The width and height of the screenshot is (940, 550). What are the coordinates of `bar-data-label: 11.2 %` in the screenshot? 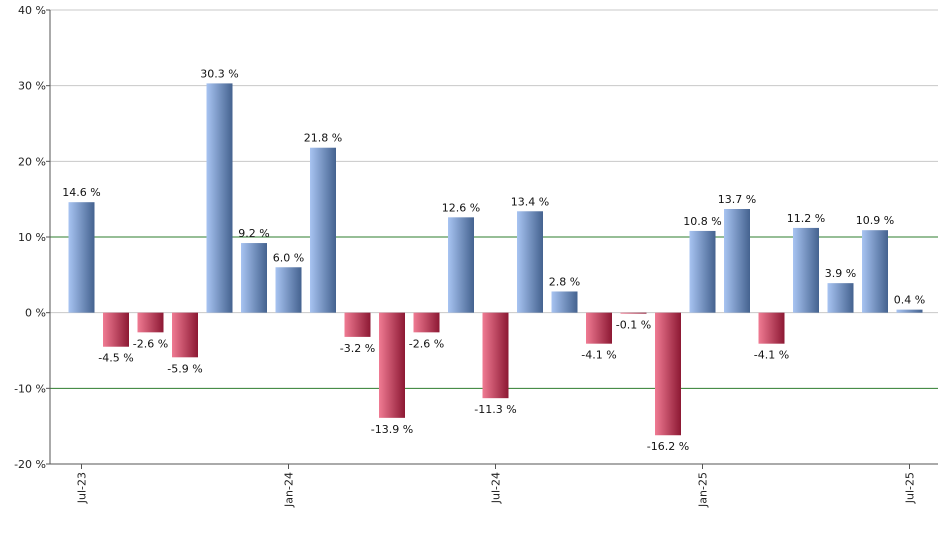 It's located at (806, 218).